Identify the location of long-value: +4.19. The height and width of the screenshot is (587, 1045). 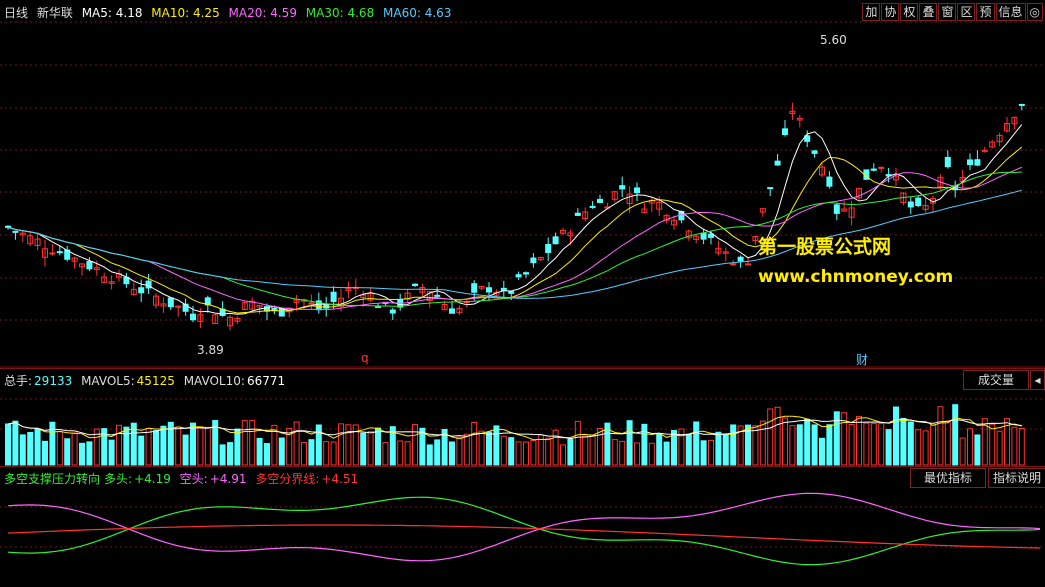
(152, 479).